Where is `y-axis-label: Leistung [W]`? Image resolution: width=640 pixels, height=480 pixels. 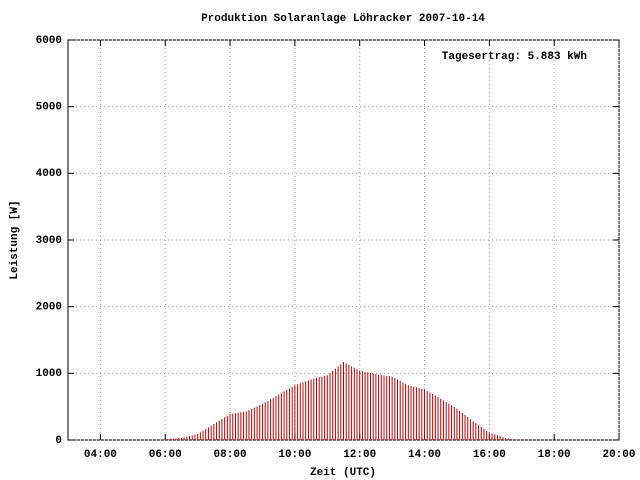 y-axis-label: Leistung [W] is located at coordinates (15, 239).